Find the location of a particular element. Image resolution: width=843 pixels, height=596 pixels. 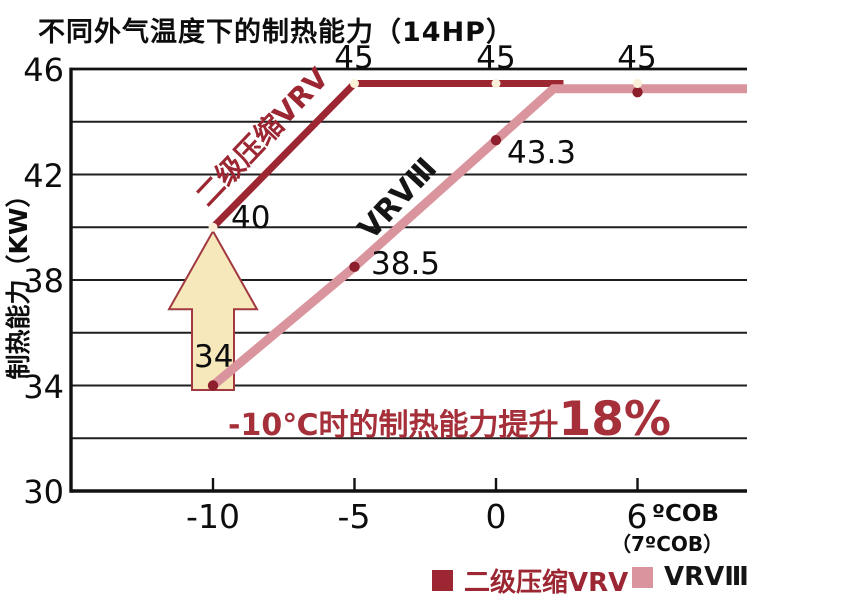

y-tick-46: 46 is located at coordinates (43, 70).